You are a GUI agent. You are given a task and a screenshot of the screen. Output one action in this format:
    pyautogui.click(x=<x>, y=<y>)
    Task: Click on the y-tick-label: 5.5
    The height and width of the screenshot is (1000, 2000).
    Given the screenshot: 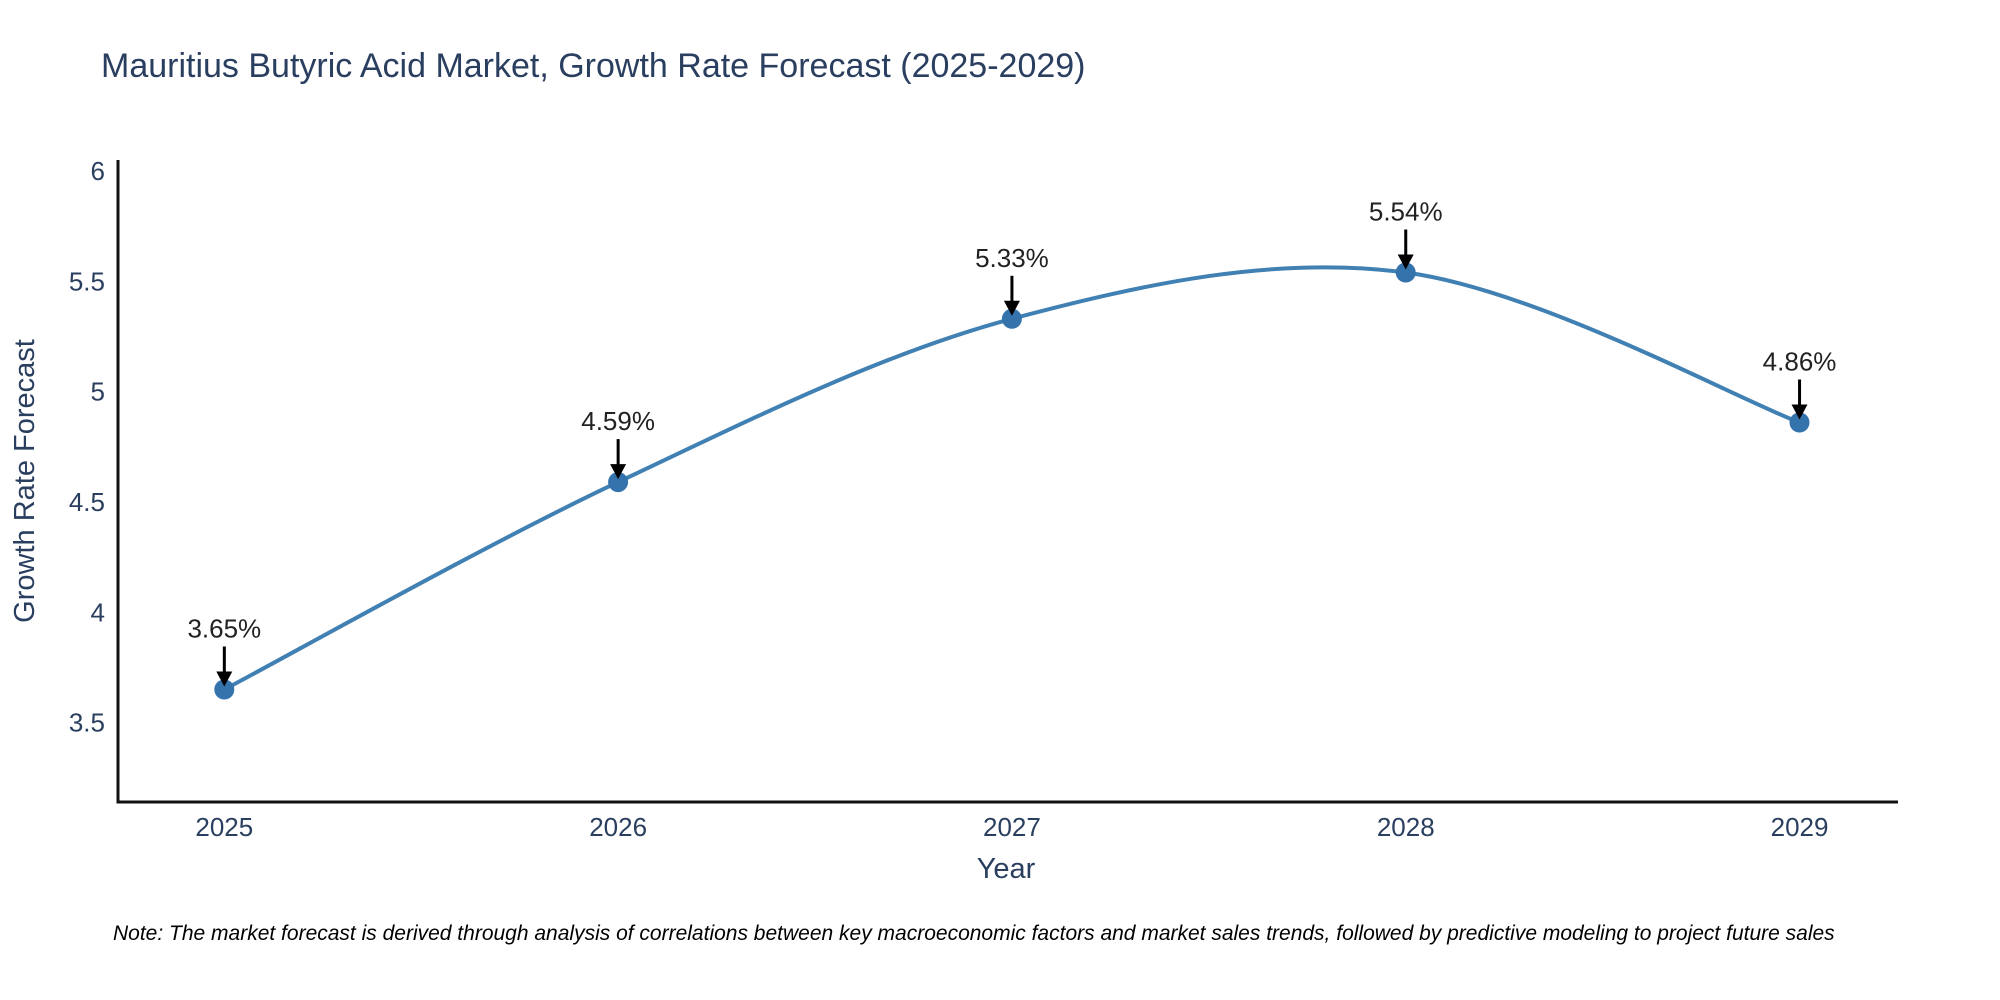 What is the action you would take?
    pyautogui.click(x=87, y=281)
    